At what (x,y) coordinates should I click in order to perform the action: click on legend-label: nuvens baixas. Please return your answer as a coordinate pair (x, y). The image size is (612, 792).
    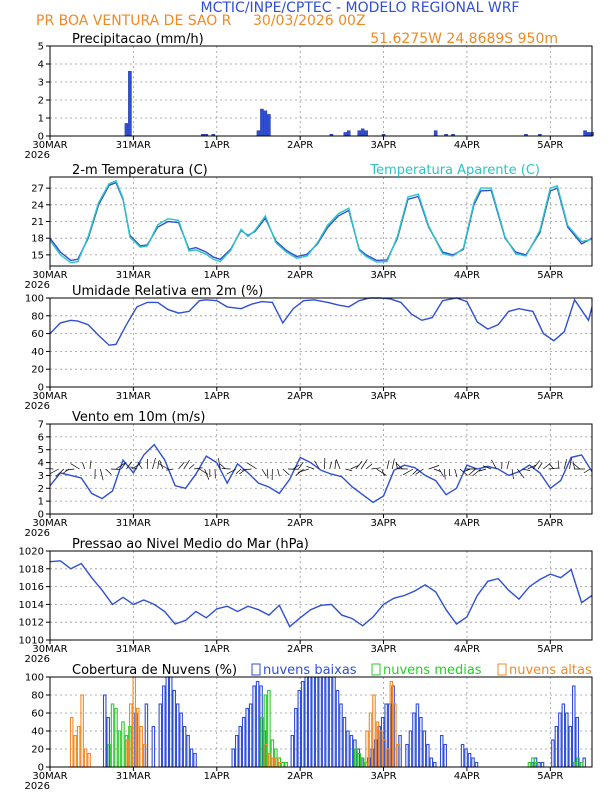
    Looking at the image, I should click on (310, 670).